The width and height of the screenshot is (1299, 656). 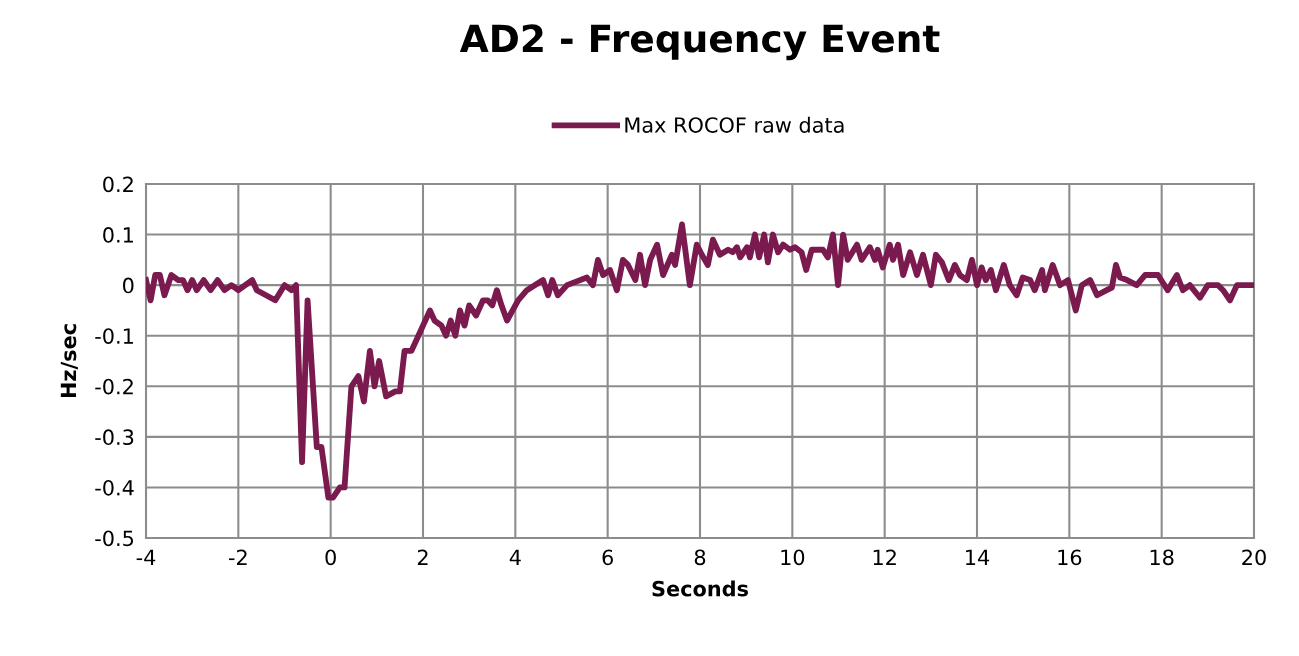 What do you see at coordinates (793, 557) in the screenshot?
I see `x-tick-label: 10` at bounding box center [793, 557].